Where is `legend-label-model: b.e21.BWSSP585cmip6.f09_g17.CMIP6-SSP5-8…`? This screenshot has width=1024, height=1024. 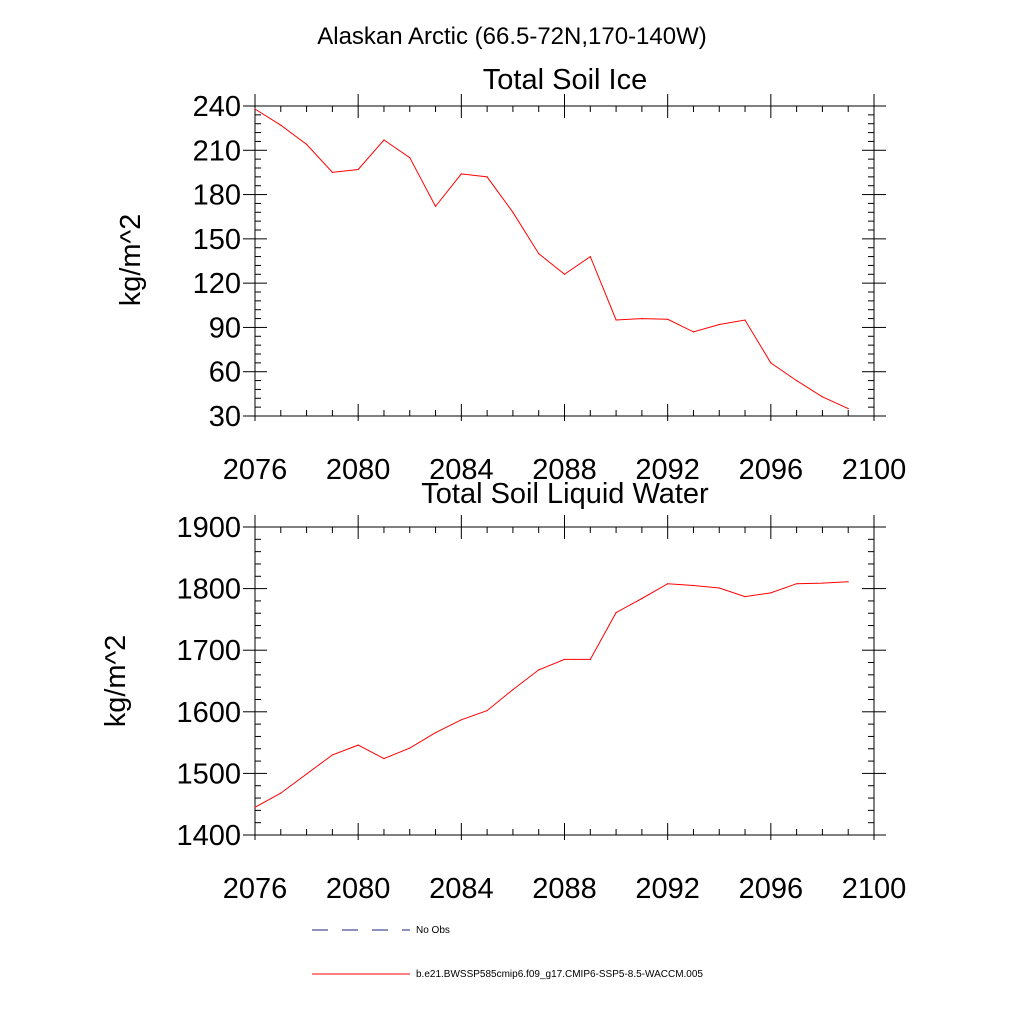
legend-label-model: b.e21.BWSSP585cmip6.f09_g17.CMIP6-SSP5-8… is located at coordinates (559, 974).